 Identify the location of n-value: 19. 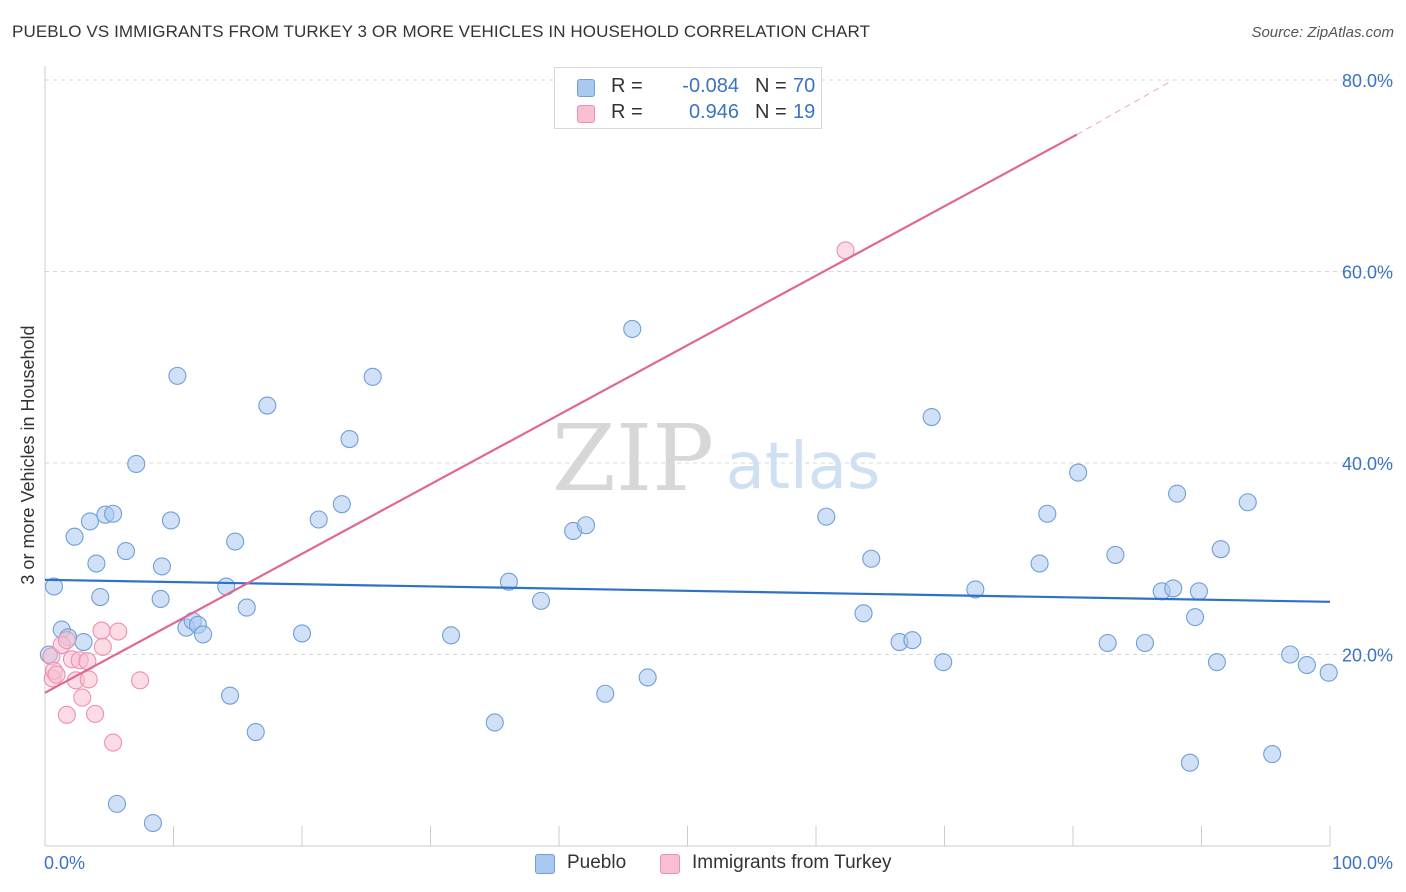
(804, 112).